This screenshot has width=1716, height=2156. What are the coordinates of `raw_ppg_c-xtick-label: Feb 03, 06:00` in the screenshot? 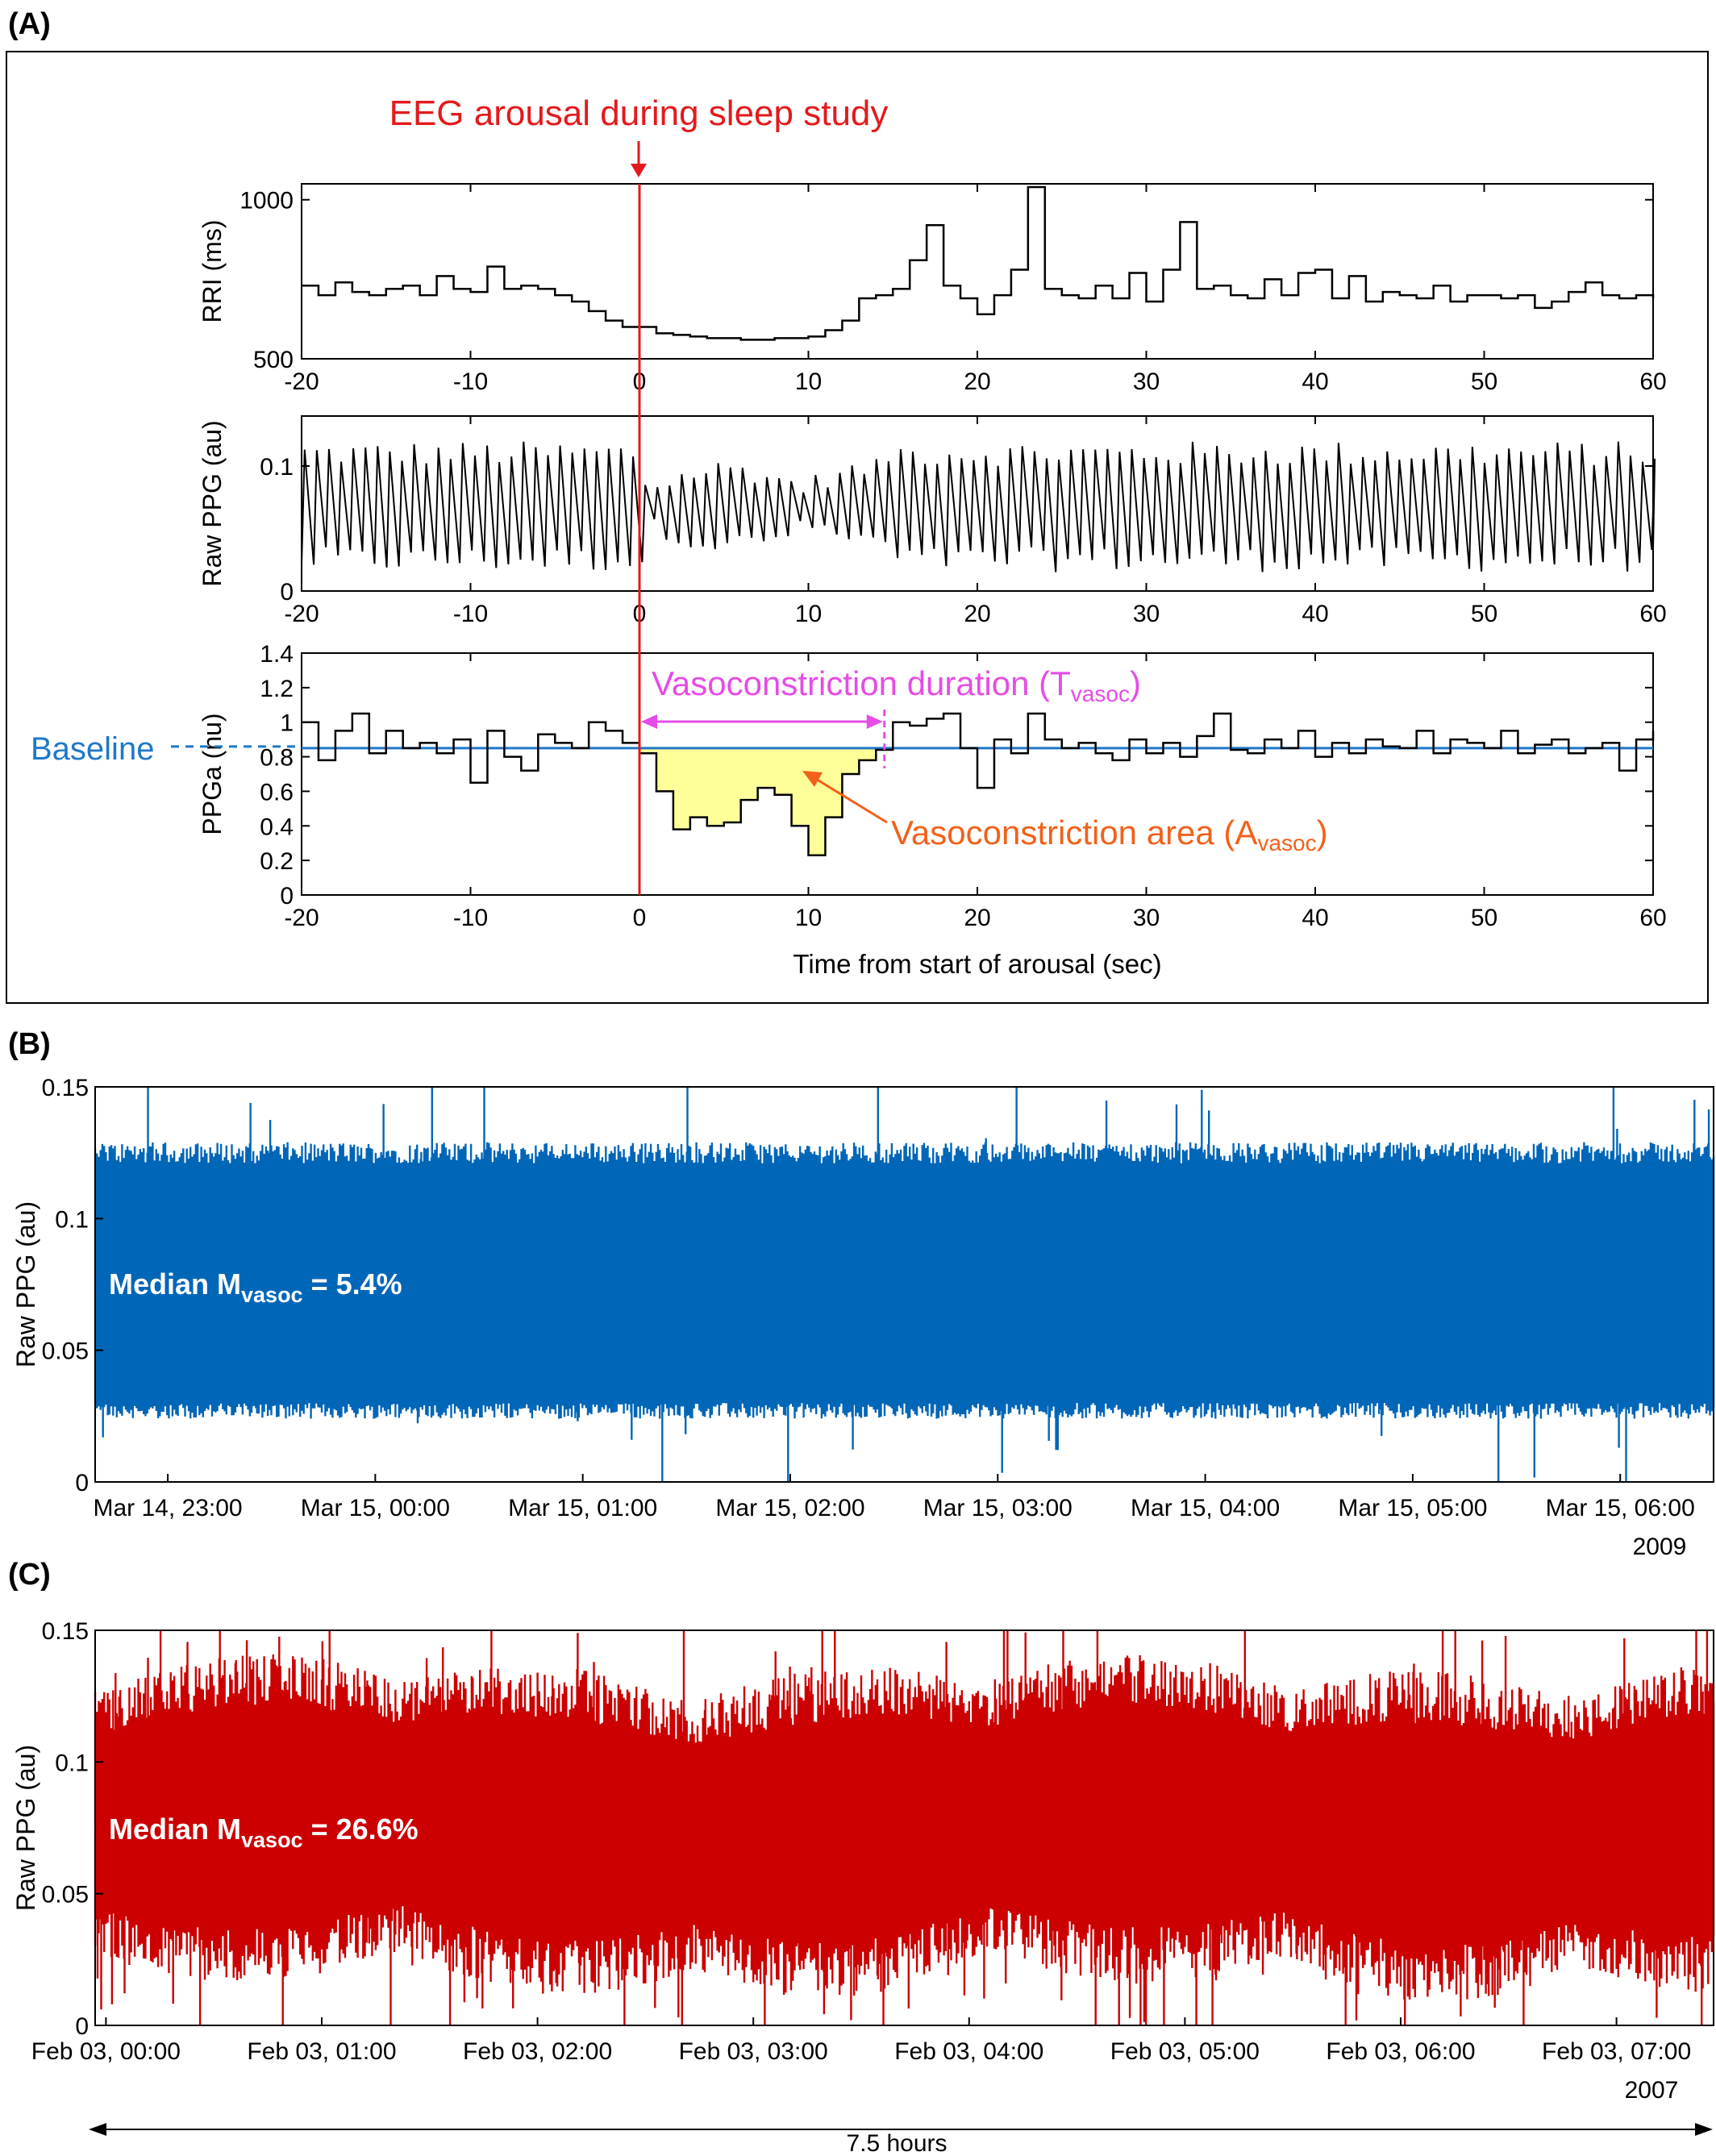 It's located at (1400, 2051).